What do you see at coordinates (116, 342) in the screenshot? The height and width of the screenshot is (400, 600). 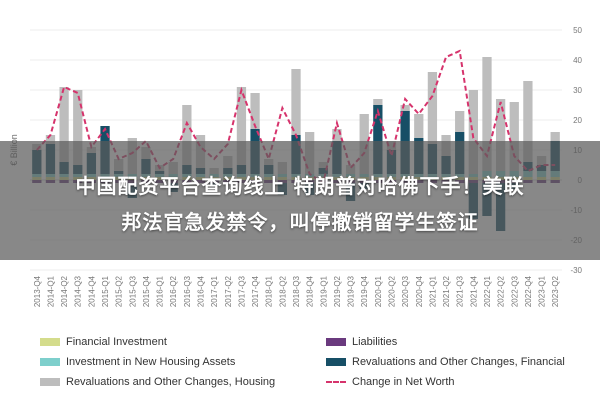 I see `legend-label: Financial Investment` at bounding box center [116, 342].